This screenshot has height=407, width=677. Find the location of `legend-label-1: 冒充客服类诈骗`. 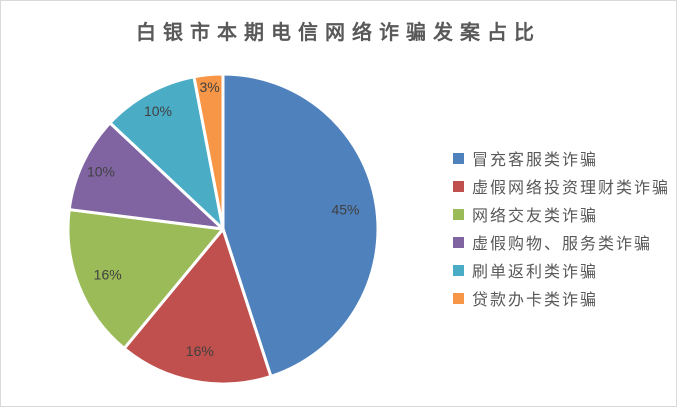

legend-label-1: 冒充客服类诈骗 is located at coordinates (535, 160).